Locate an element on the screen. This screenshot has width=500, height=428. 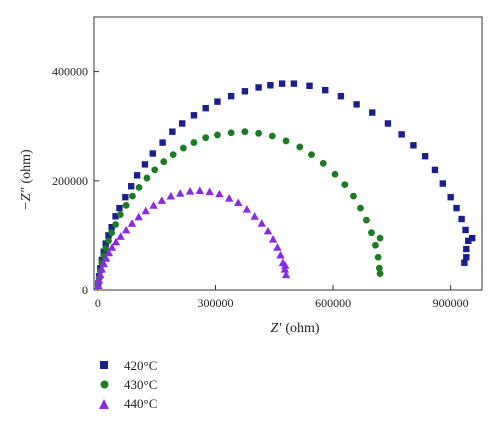
y-tick-label: 0 is located at coordinates (85, 290).